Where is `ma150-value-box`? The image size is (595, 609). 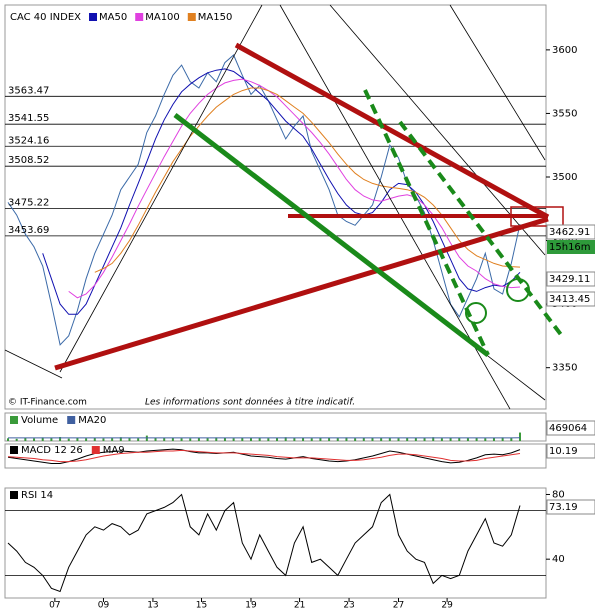
ma150-value-box is located at coordinates (570, 279).